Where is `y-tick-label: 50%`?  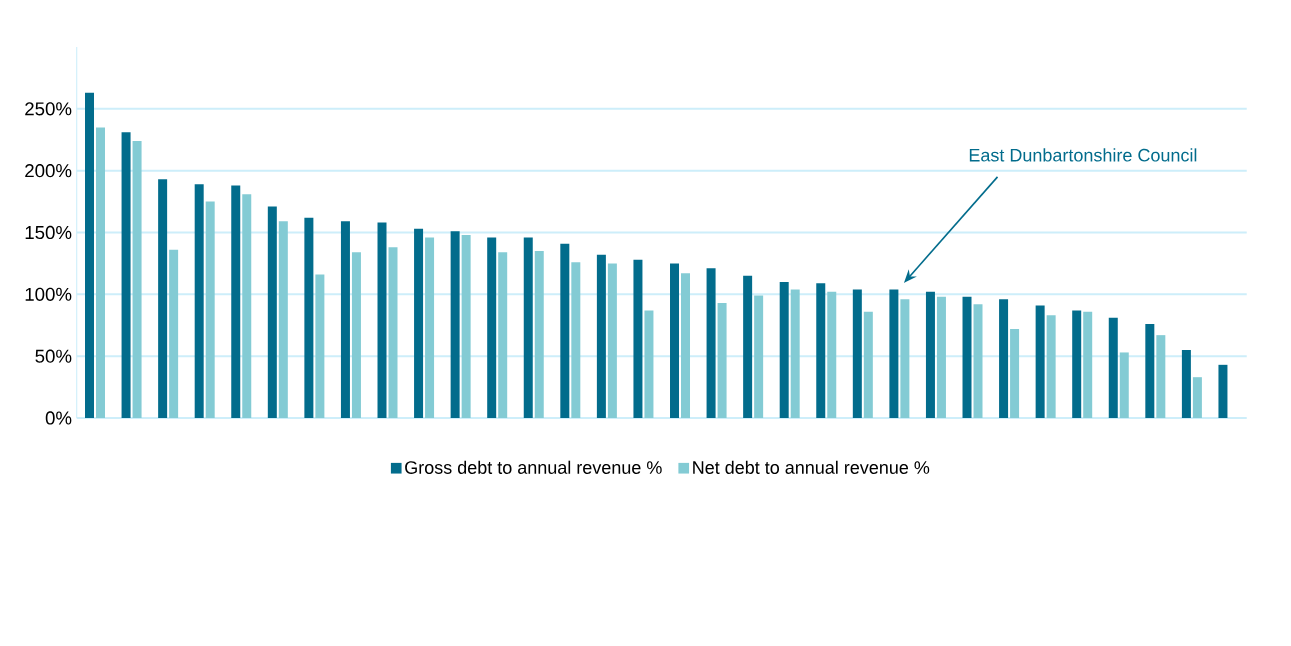
y-tick-label: 50% is located at coordinates (53, 356).